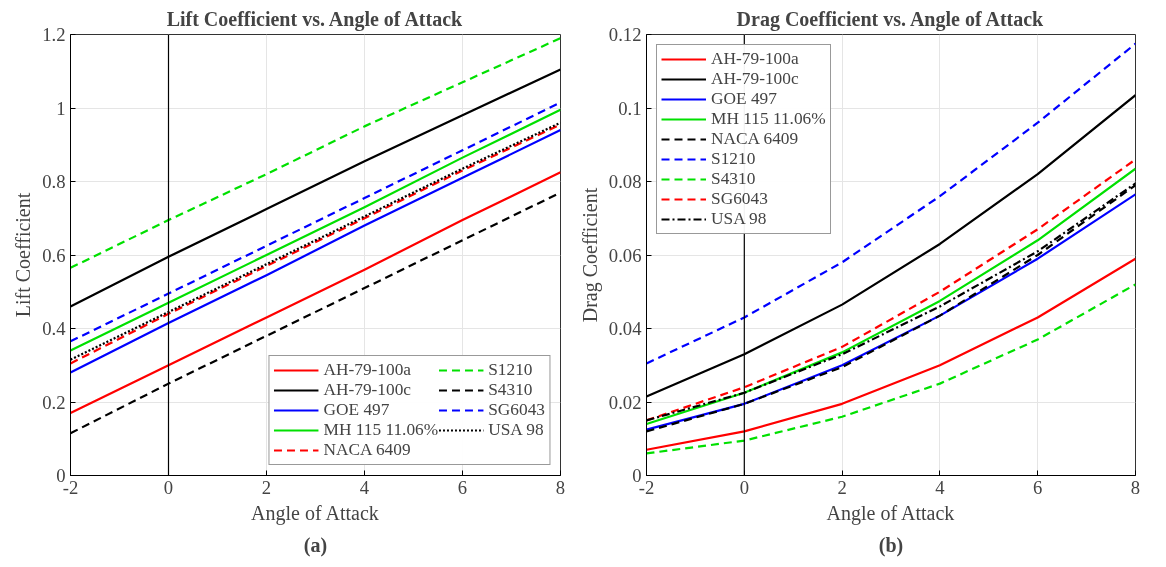 The height and width of the screenshot is (567, 1166). What do you see at coordinates (890, 19) in the screenshot?
I see `chart-title: Drag Coefficient vs. Angle of Attack` at bounding box center [890, 19].